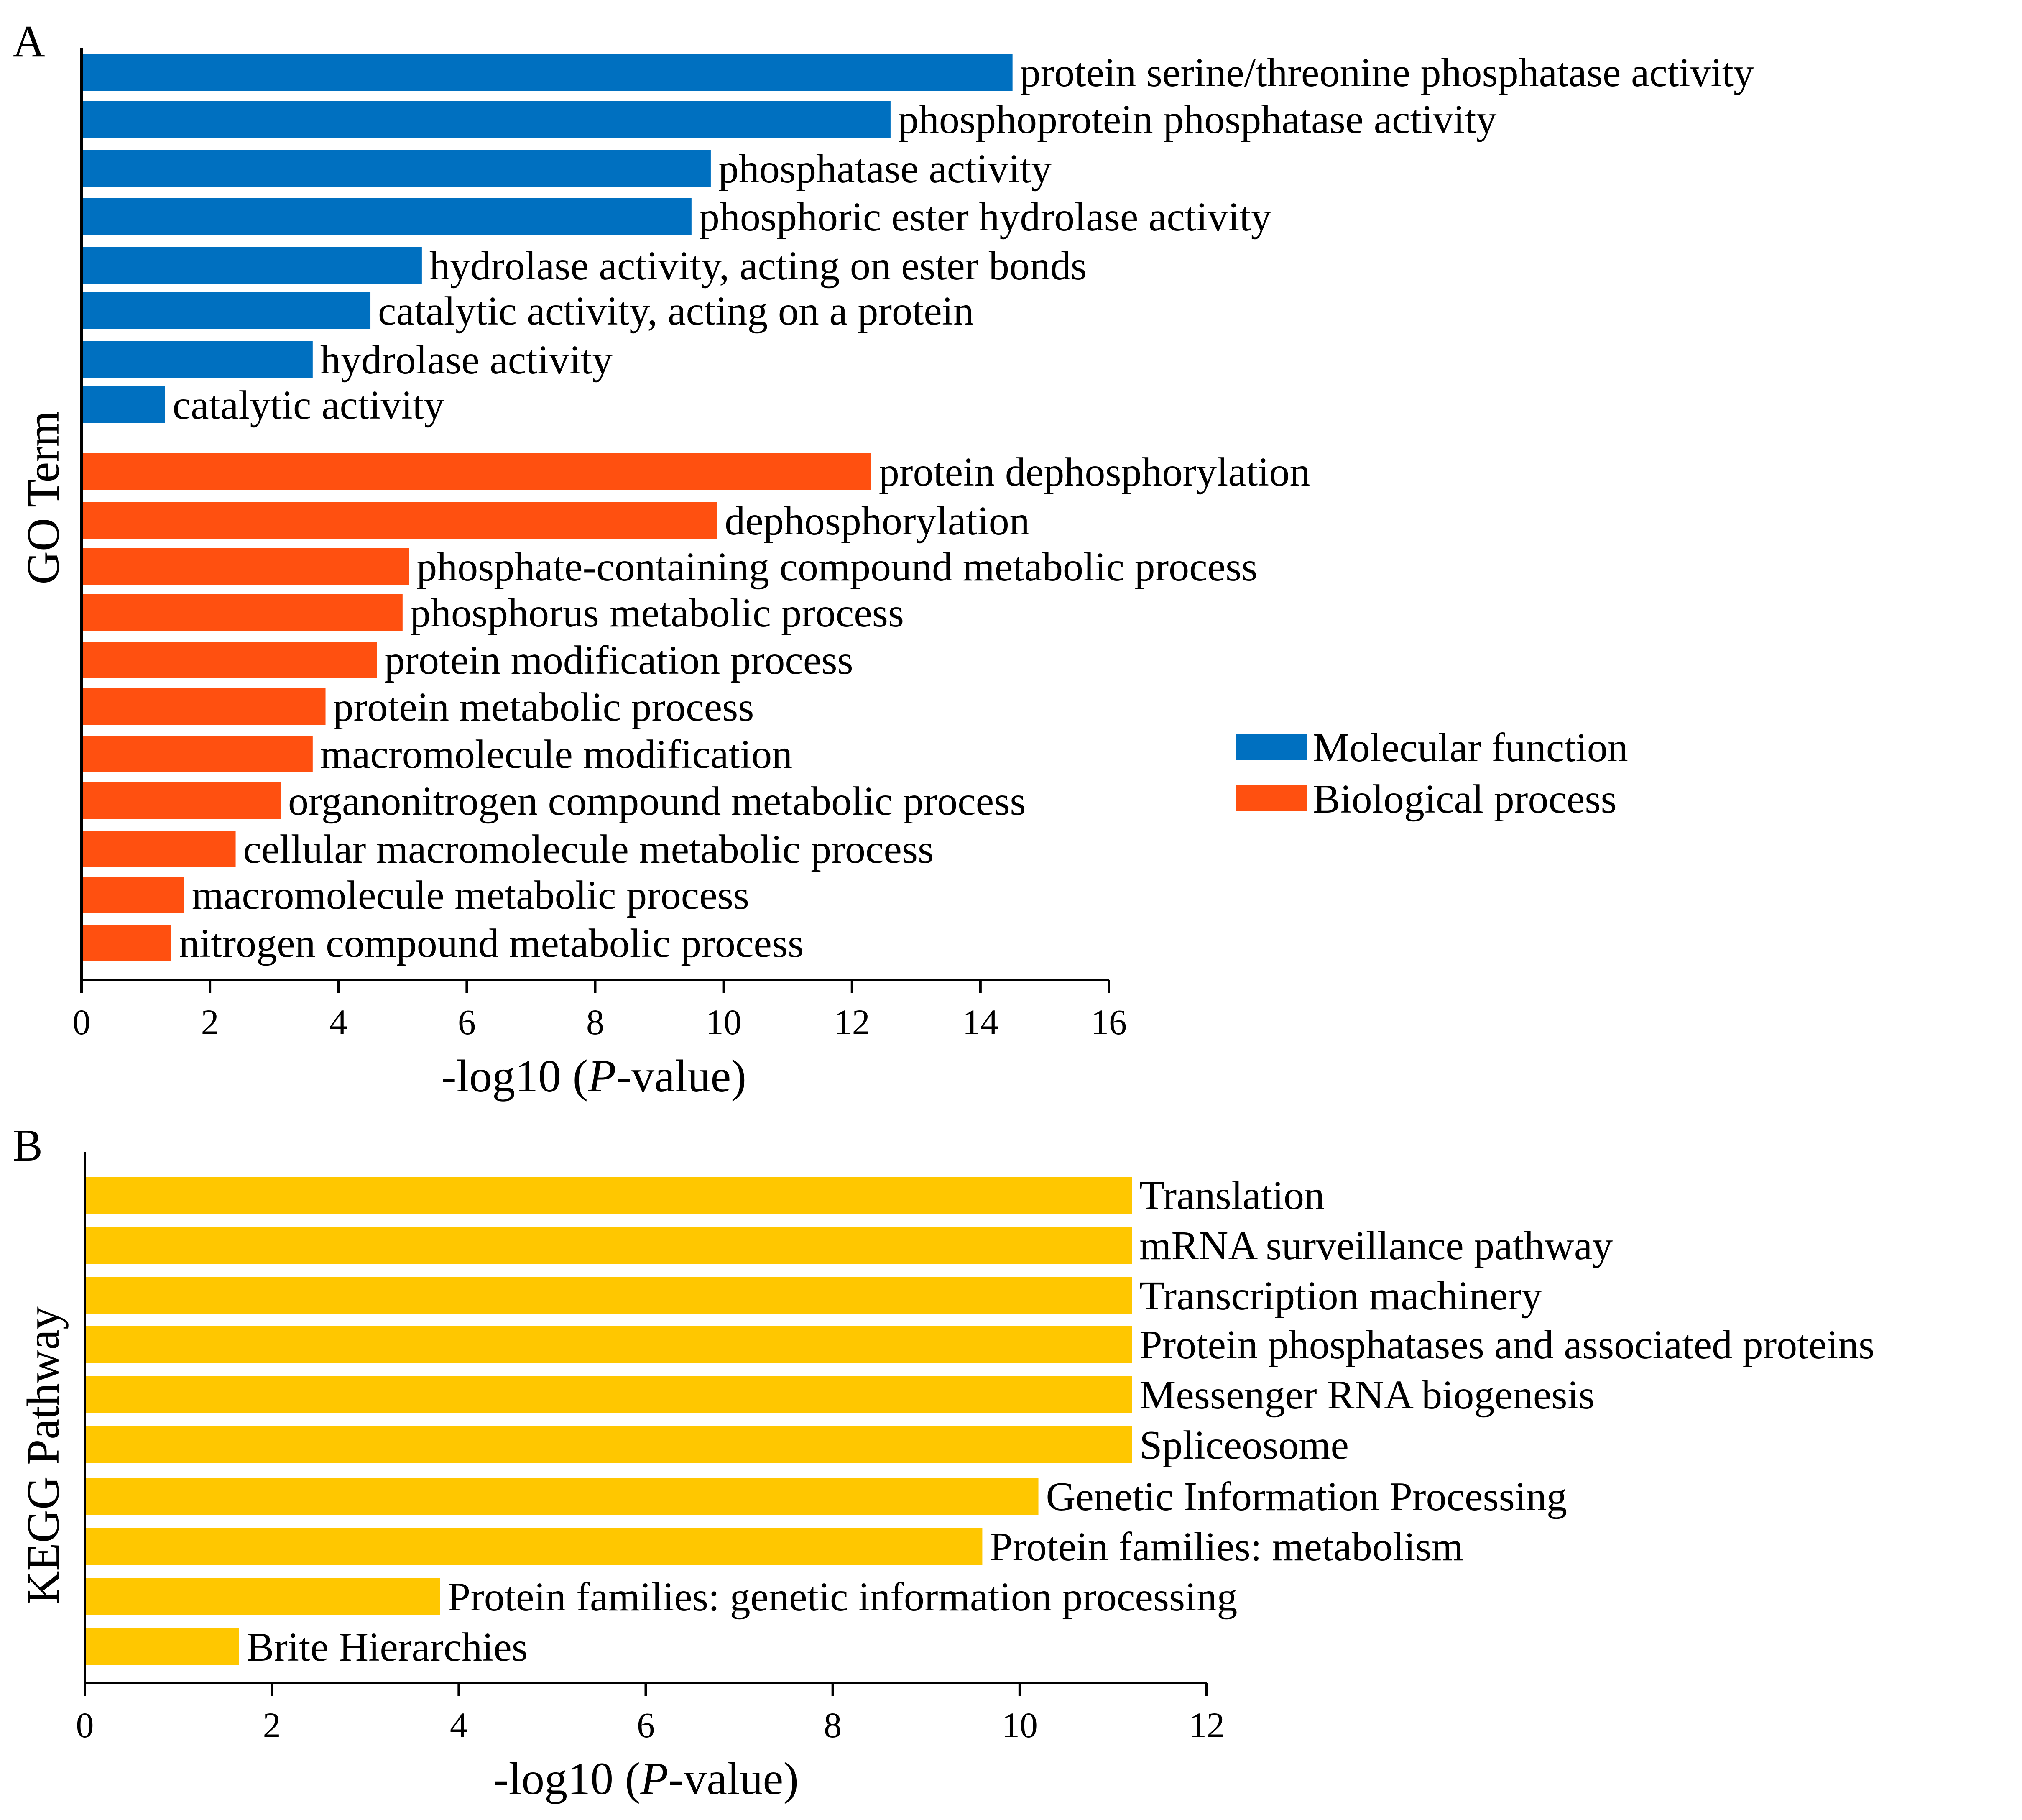 The height and width of the screenshot is (1820, 2022). I want to click on legend-swatch-molecular-function, so click(1272, 747).